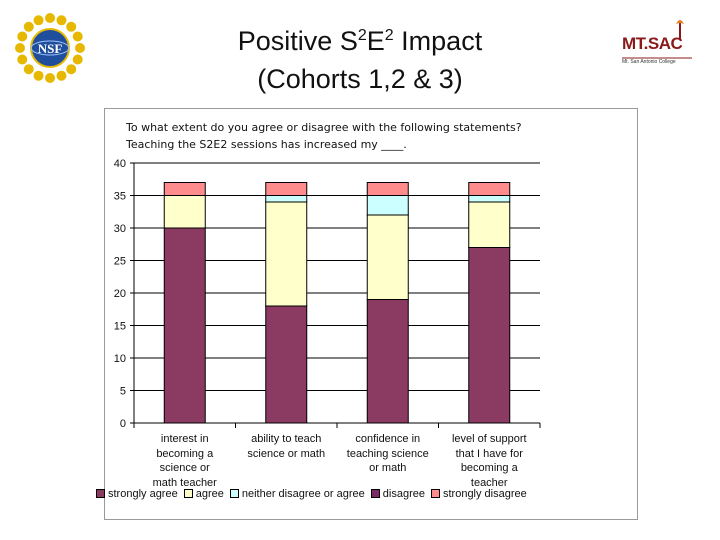  Describe the element at coordinates (123, 424) in the screenshot. I see `y-tick-label: 0` at that location.